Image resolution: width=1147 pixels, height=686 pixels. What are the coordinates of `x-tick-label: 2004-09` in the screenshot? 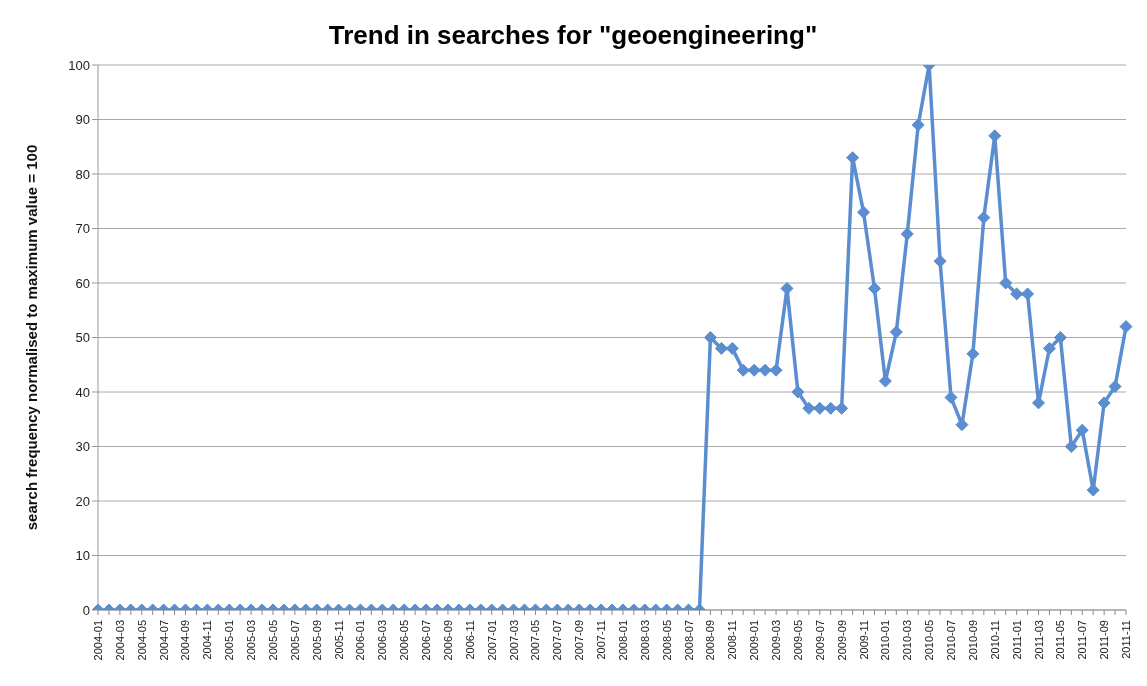 It's located at (185, 640).